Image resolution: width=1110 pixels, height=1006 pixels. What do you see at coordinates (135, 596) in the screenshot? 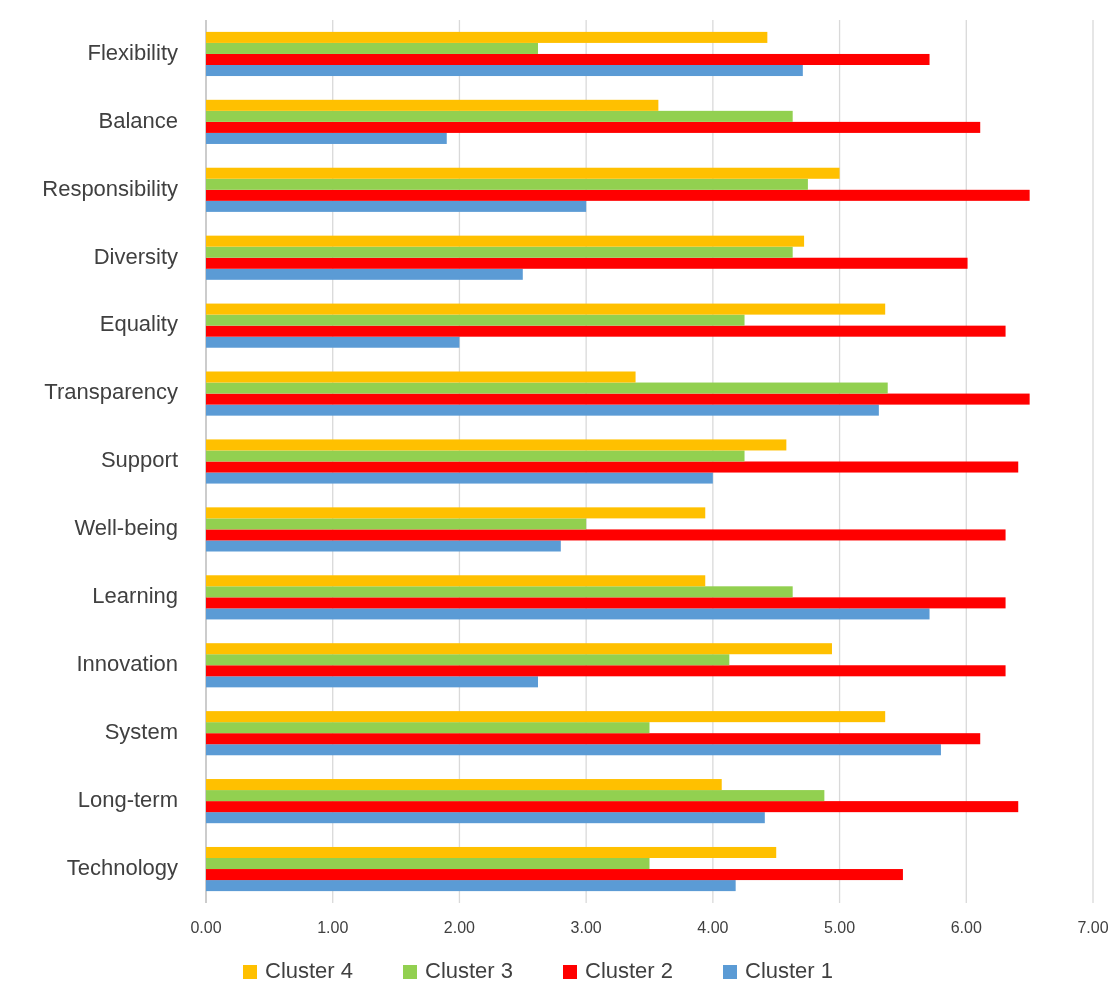
I see `y-tick-label: Learning` at bounding box center [135, 596].